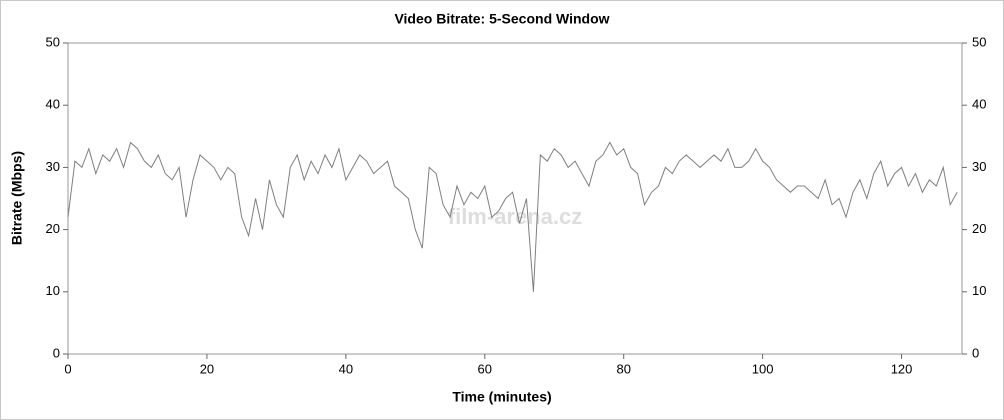  Describe the element at coordinates (53, 41) in the screenshot. I see `y-tick-label: 50` at that location.